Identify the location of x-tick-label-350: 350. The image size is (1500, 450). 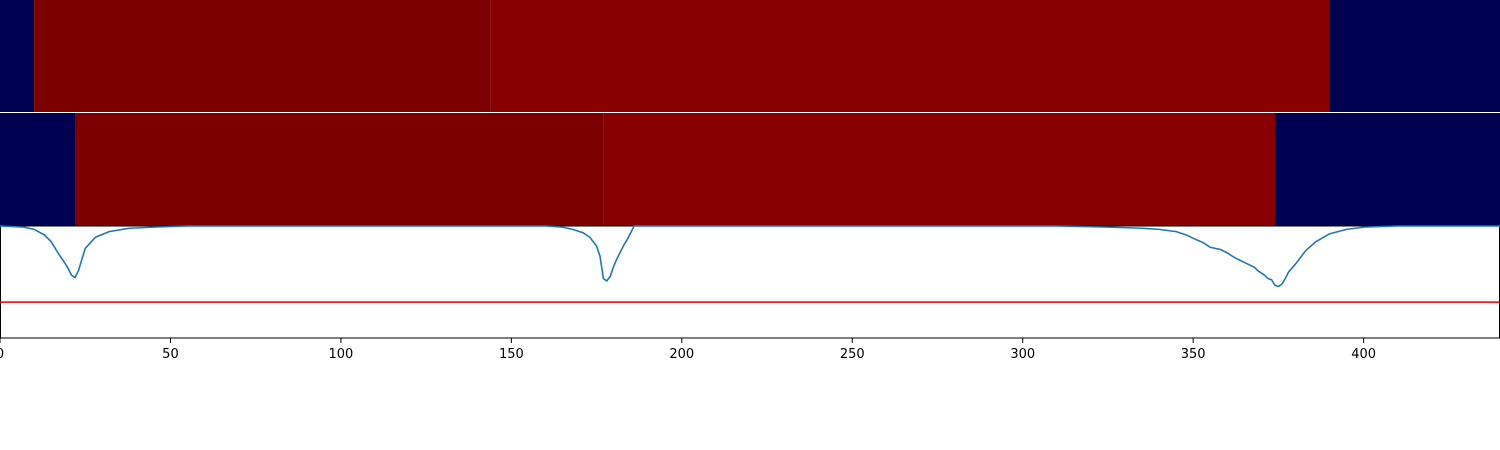
(1193, 354).